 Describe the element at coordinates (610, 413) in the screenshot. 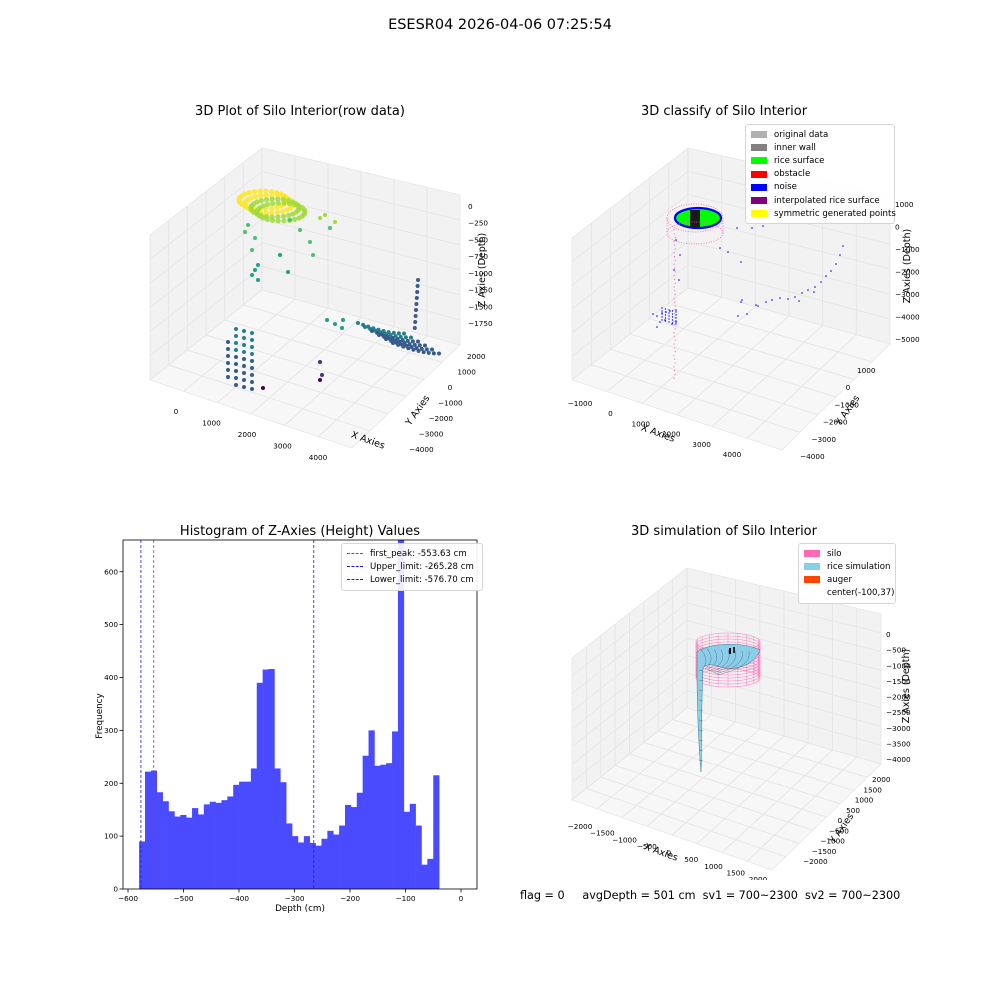

I see `plot2-x-tick-label: 0` at that location.